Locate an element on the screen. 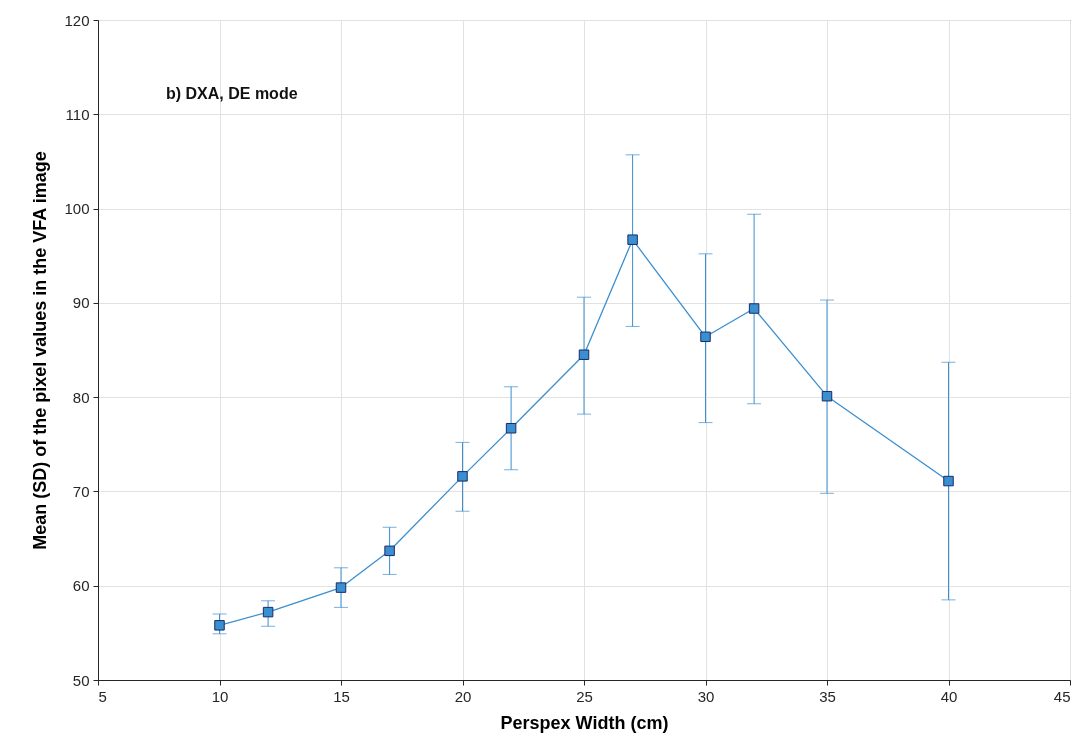 The height and width of the screenshot is (749, 1084). y-tick-label: 60 is located at coordinates (81, 586).